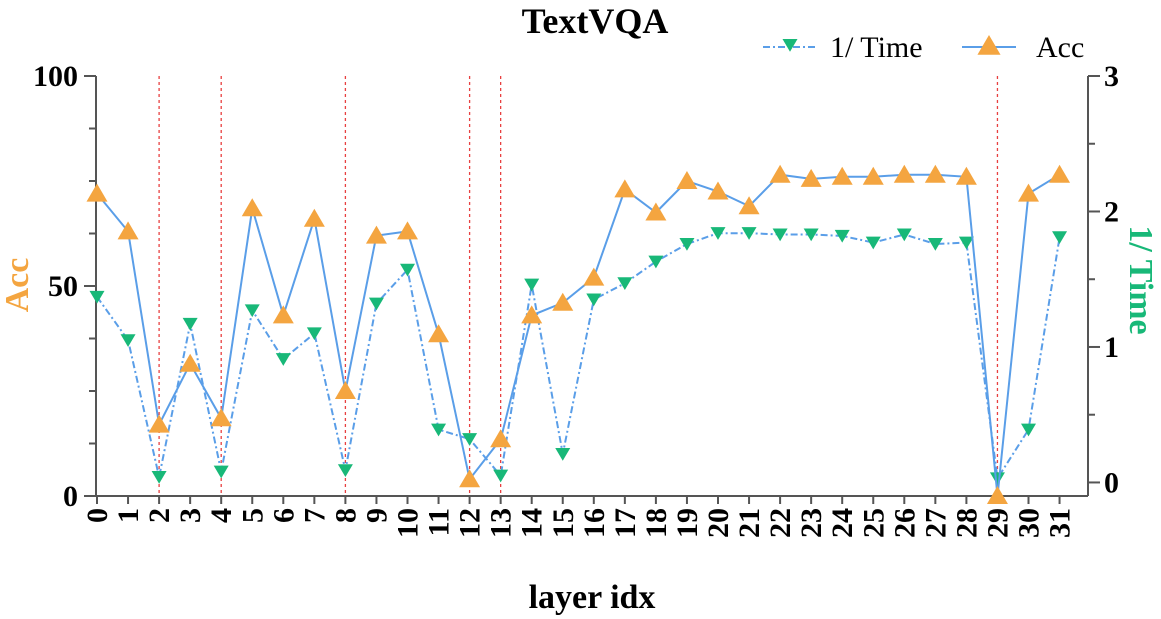 This screenshot has width=1161, height=619. Describe the element at coordinates (97, 515) in the screenshot. I see `x-tick-label: 0` at that location.